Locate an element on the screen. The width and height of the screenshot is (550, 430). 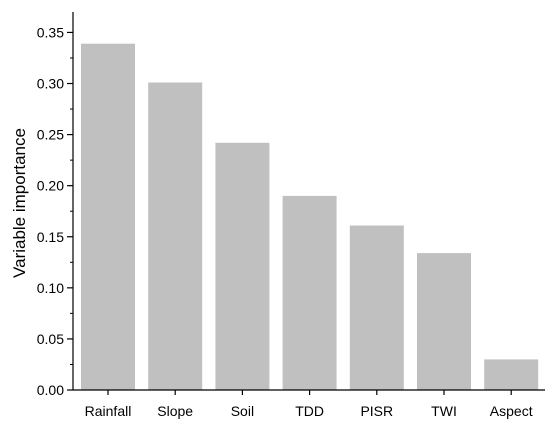
x-tick-label: Slope is located at coordinates (175, 411).